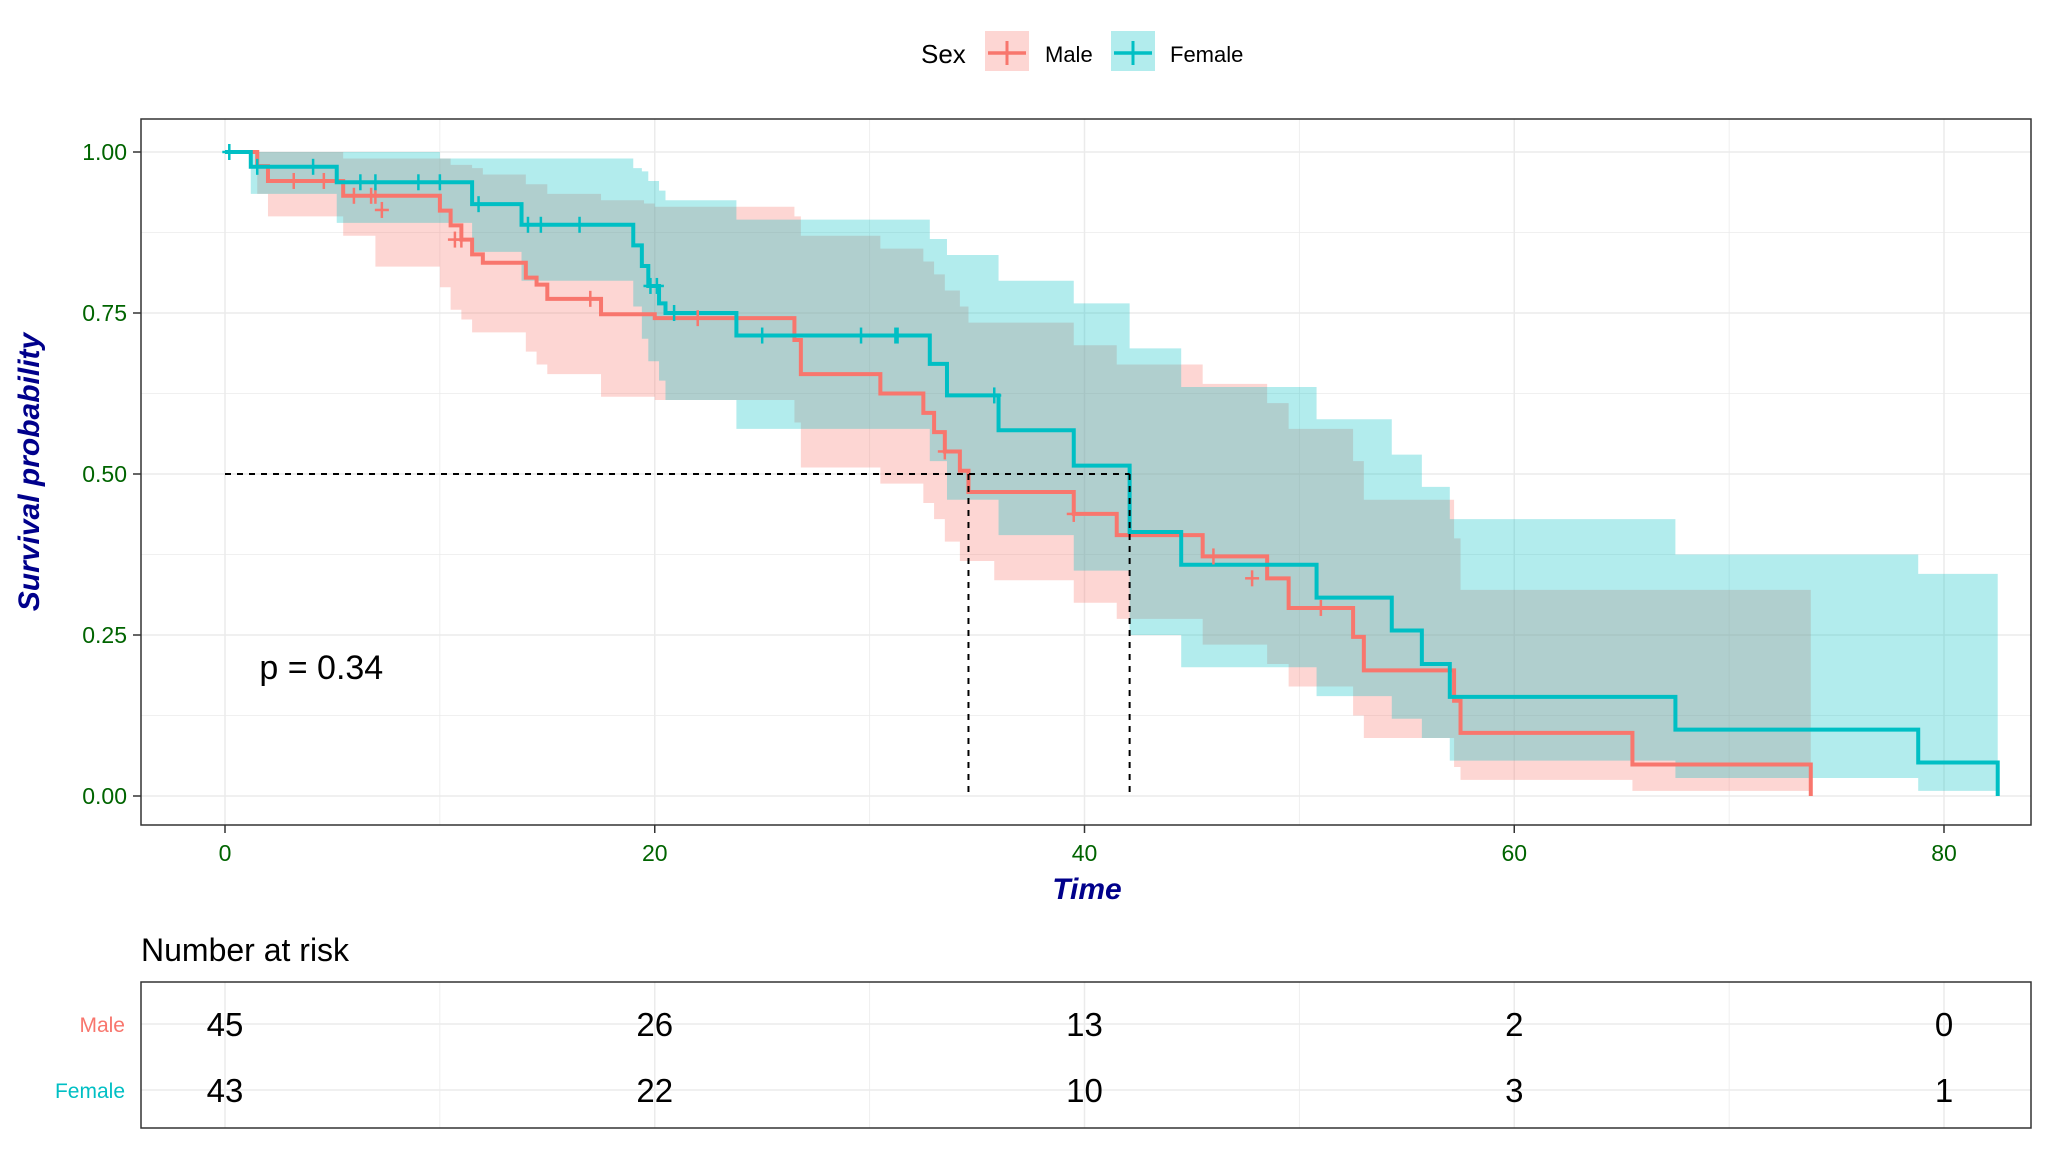 This screenshot has height=1152, width=2047. Describe the element at coordinates (1085, 853) in the screenshot. I see `x-tick-label: 40` at that location.